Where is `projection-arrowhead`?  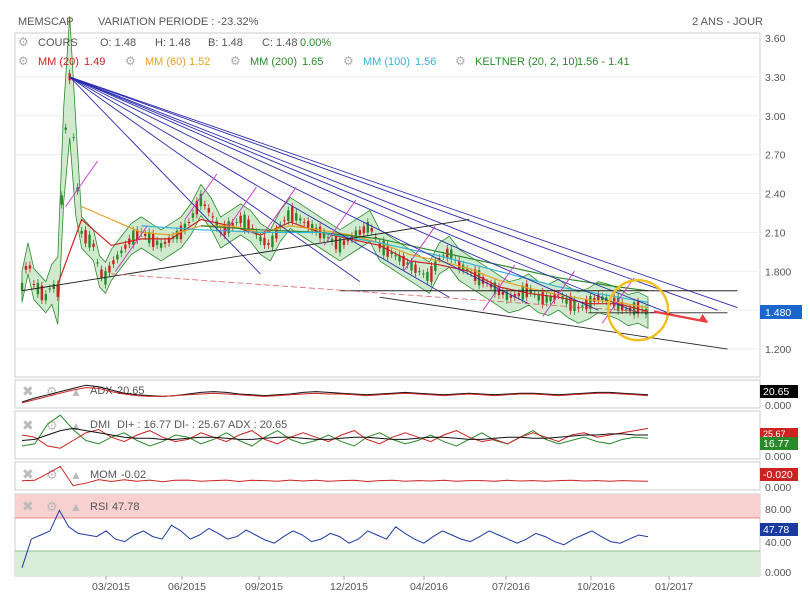
projection-arrowhead is located at coordinates (703, 317).